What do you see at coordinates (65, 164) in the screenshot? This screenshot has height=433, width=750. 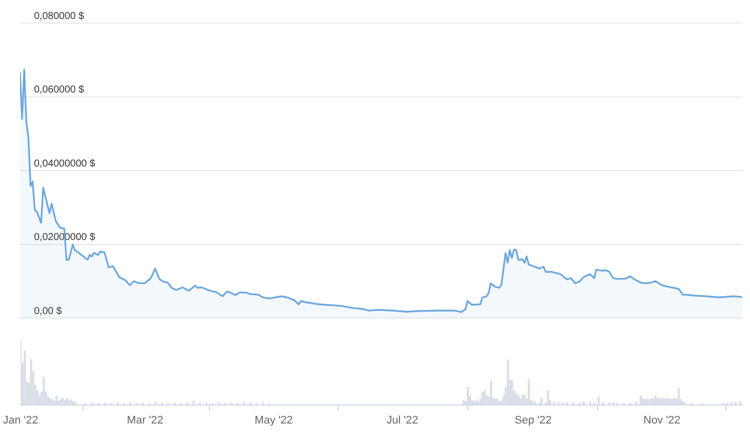 I see `y-tick-label: 0,04000000 $` at bounding box center [65, 164].